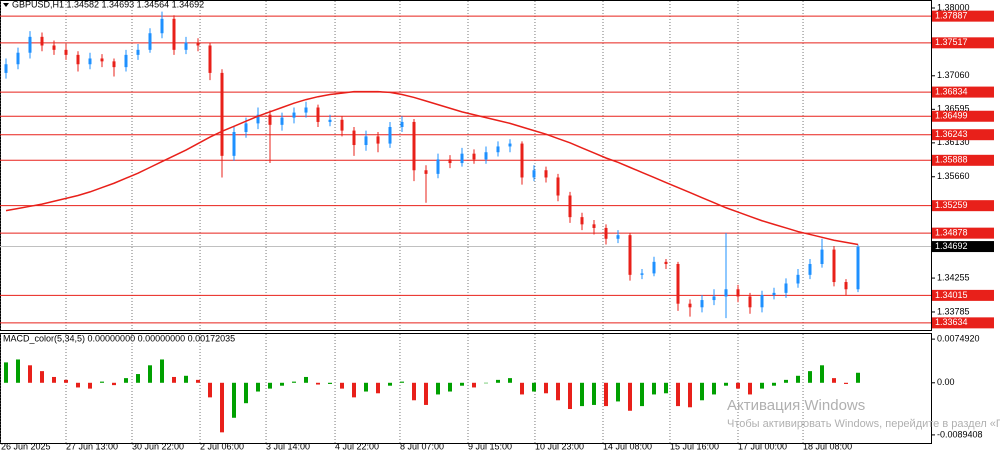 The height and width of the screenshot is (453, 1000). I want to click on x-tick-label: 14 Jul 08:00, so click(627, 446).